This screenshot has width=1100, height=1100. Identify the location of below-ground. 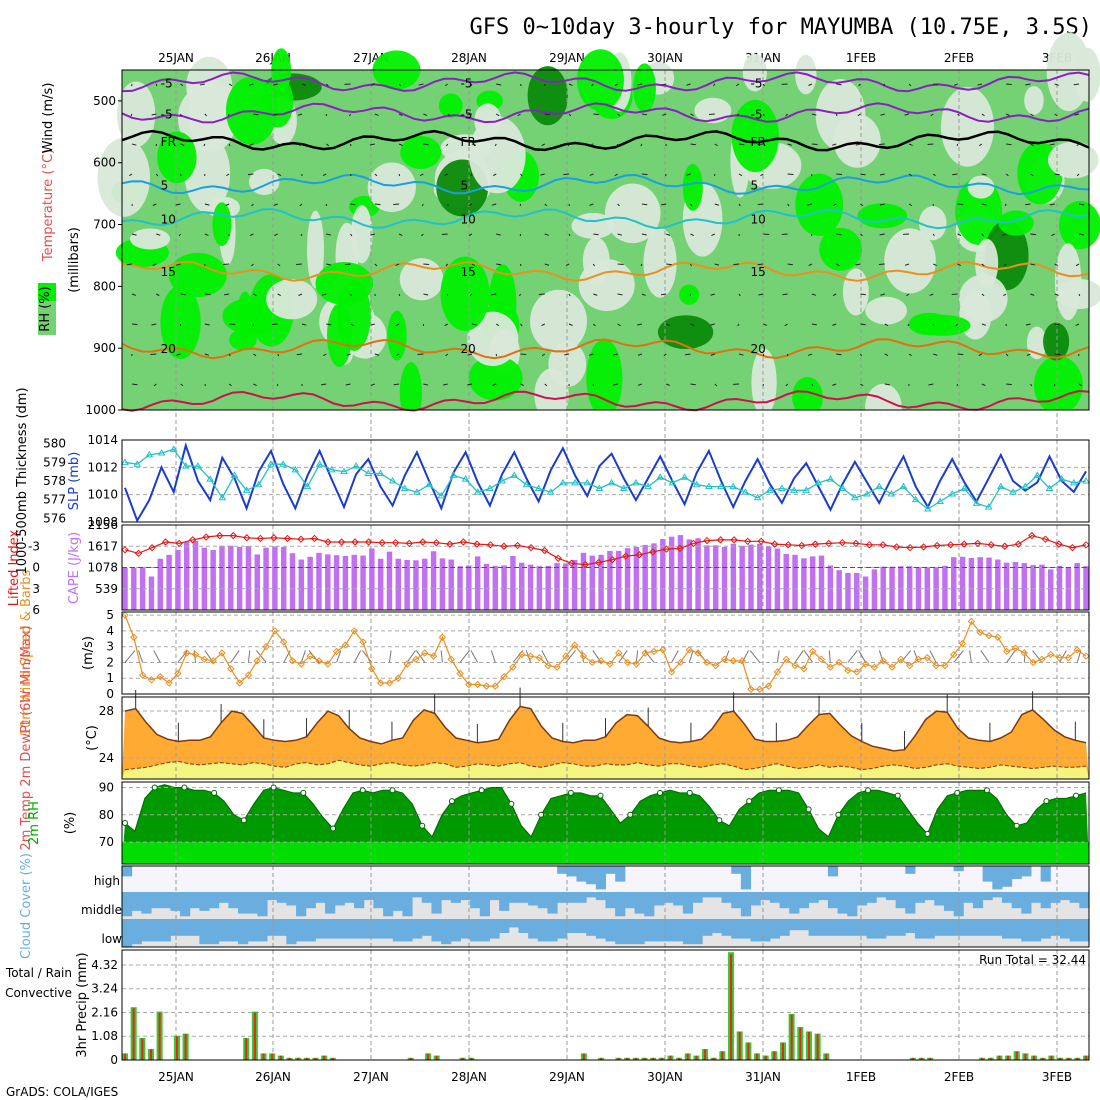
(605, 424).